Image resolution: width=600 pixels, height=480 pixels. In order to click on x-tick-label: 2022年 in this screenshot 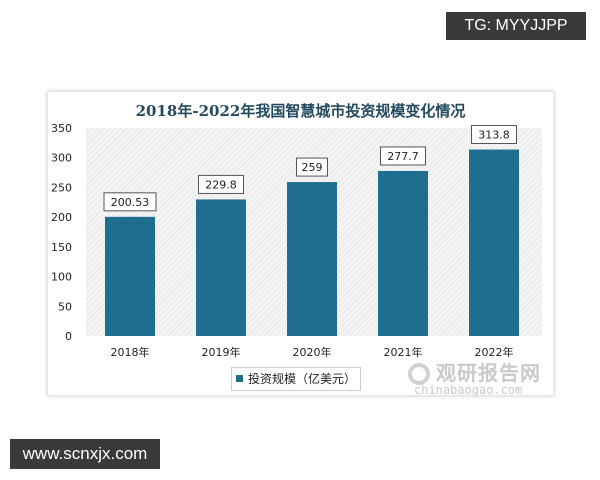, I will do `click(494, 352)`.